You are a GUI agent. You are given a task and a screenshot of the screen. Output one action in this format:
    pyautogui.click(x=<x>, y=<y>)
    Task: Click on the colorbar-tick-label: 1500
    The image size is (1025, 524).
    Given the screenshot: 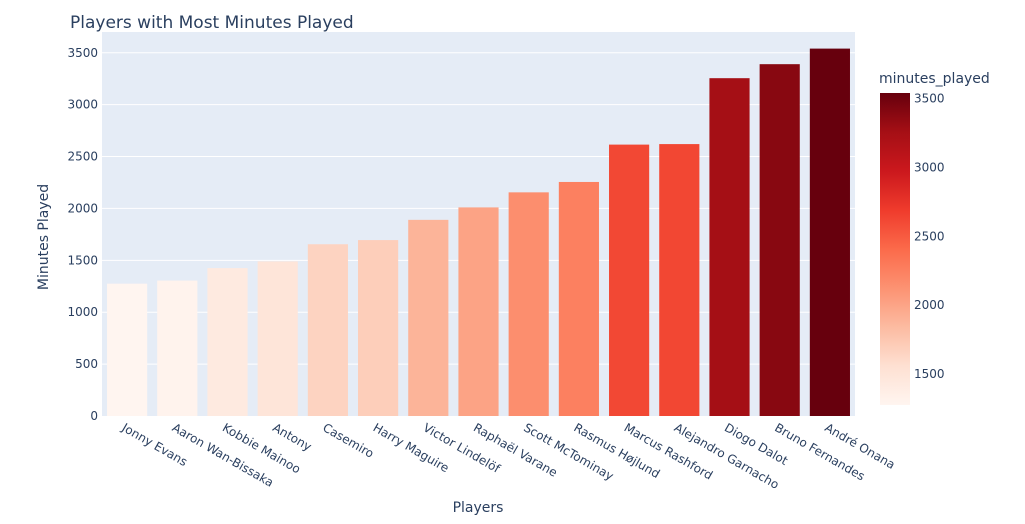 What is the action you would take?
    pyautogui.click(x=929, y=374)
    